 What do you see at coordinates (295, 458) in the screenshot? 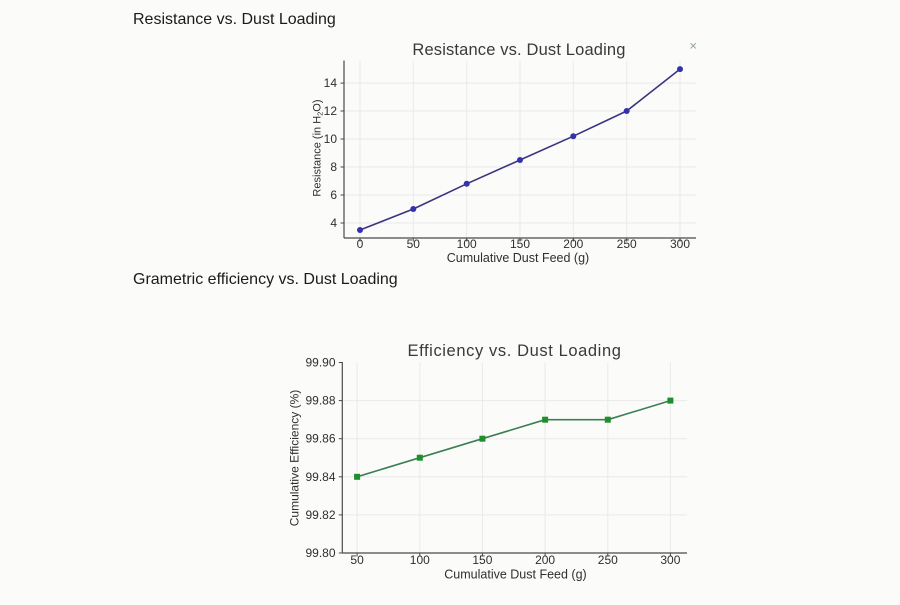
I see `svg-text: Cumulative Efficiency (%)` at bounding box center [295, 458].